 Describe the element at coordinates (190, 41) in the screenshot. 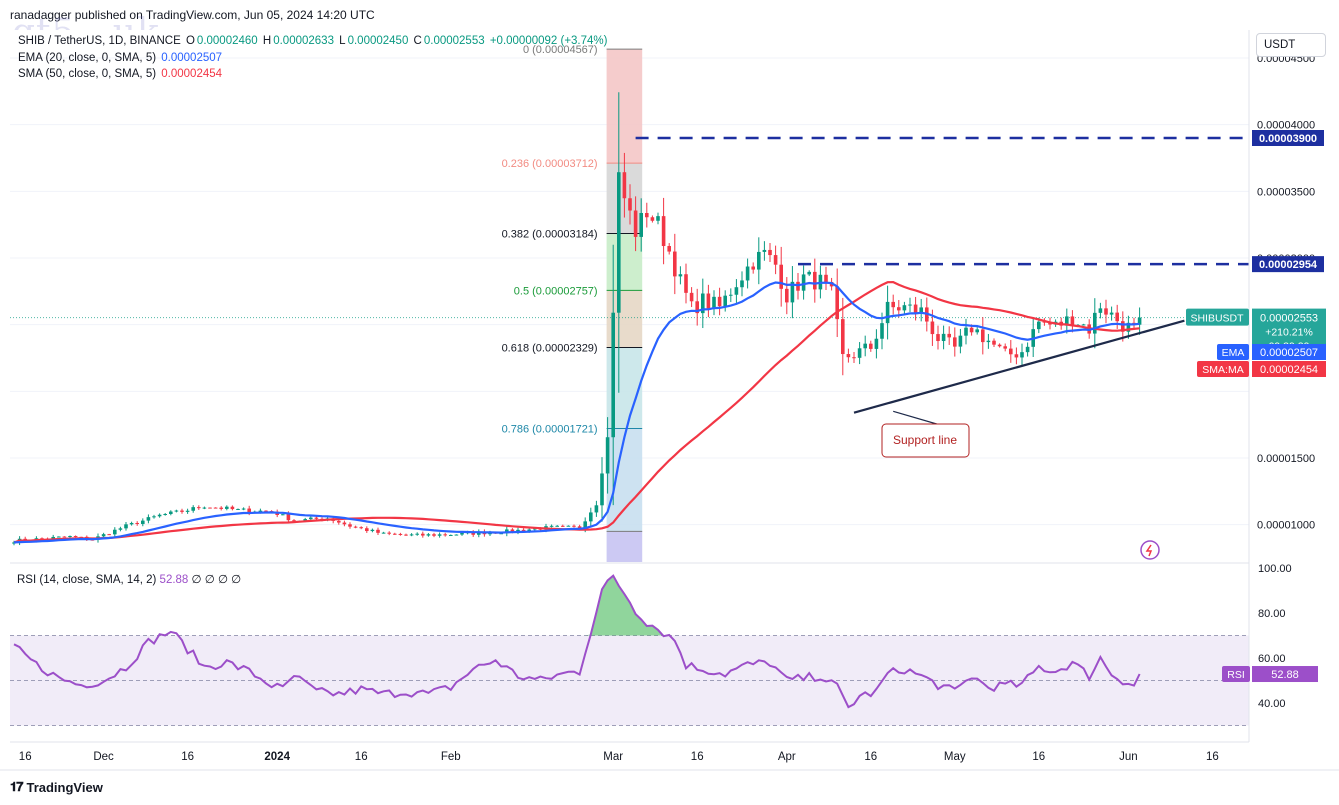

I see `open-label: O` at that location.